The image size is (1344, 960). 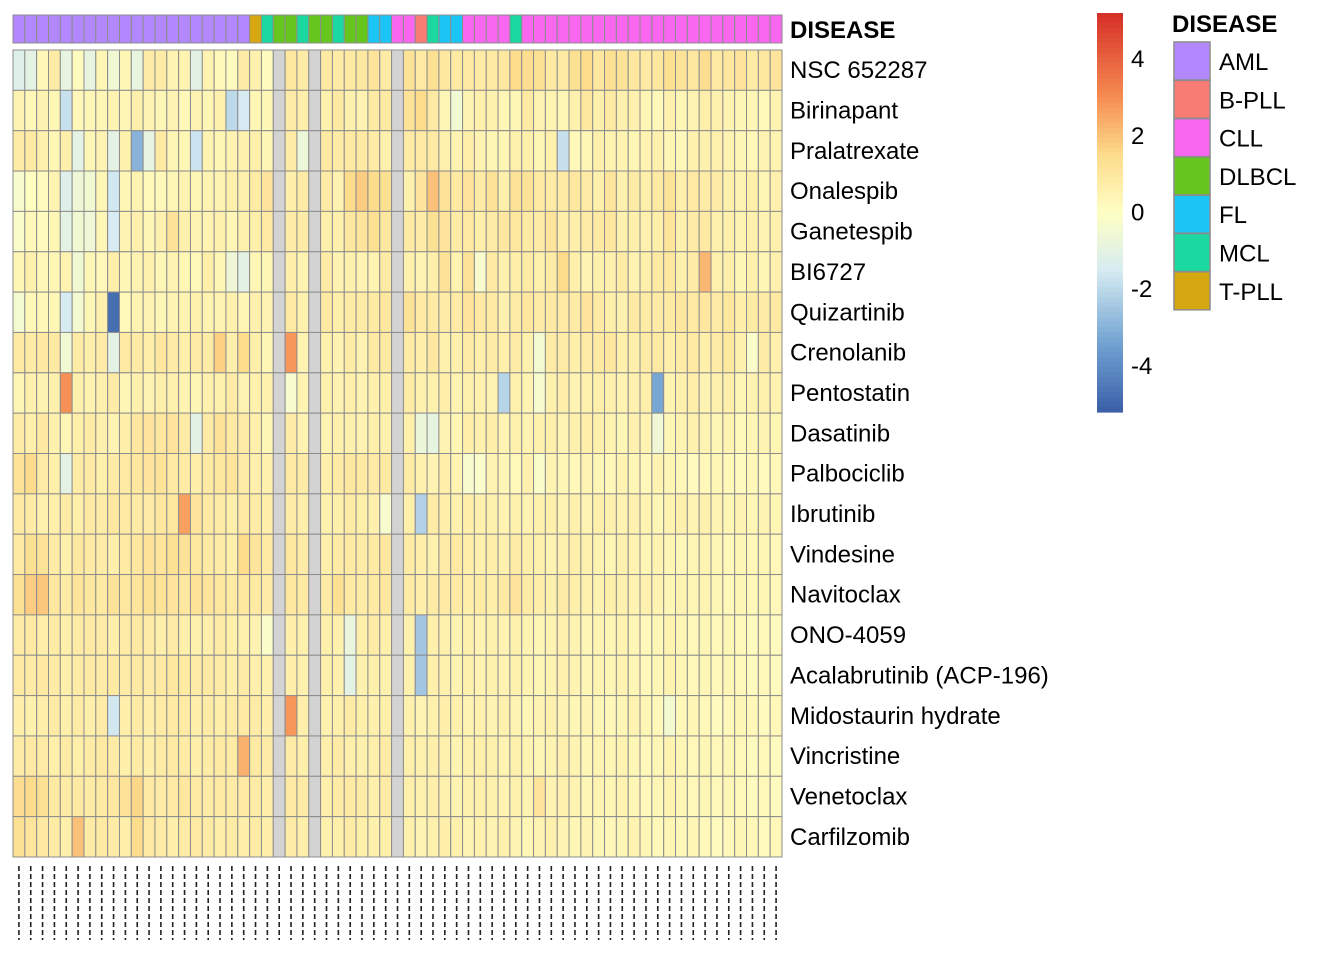 I want to click on row-label: ONO-4059, so click(x=848, y=635).